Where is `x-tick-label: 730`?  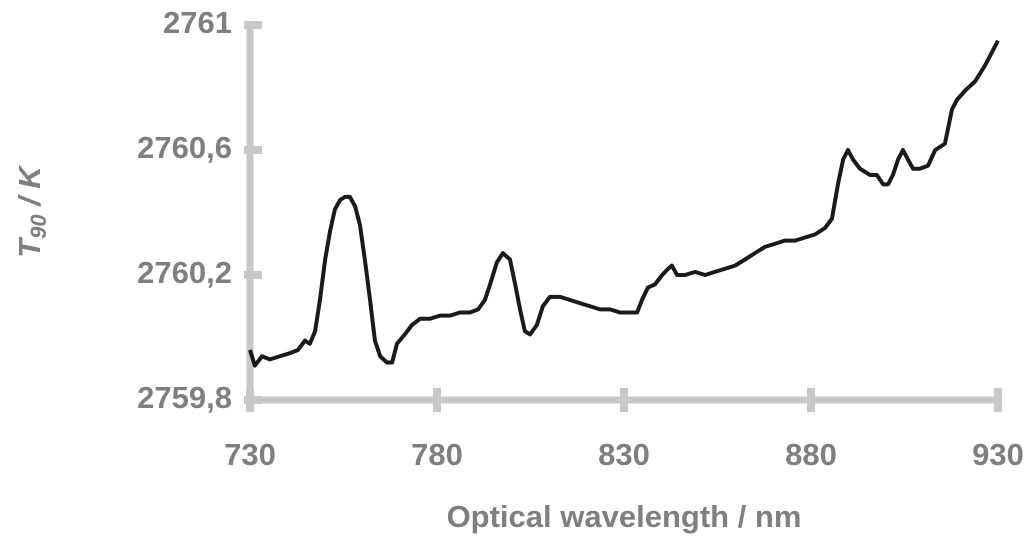
x-tick-label: 730 is located at coordinates (250, 454).